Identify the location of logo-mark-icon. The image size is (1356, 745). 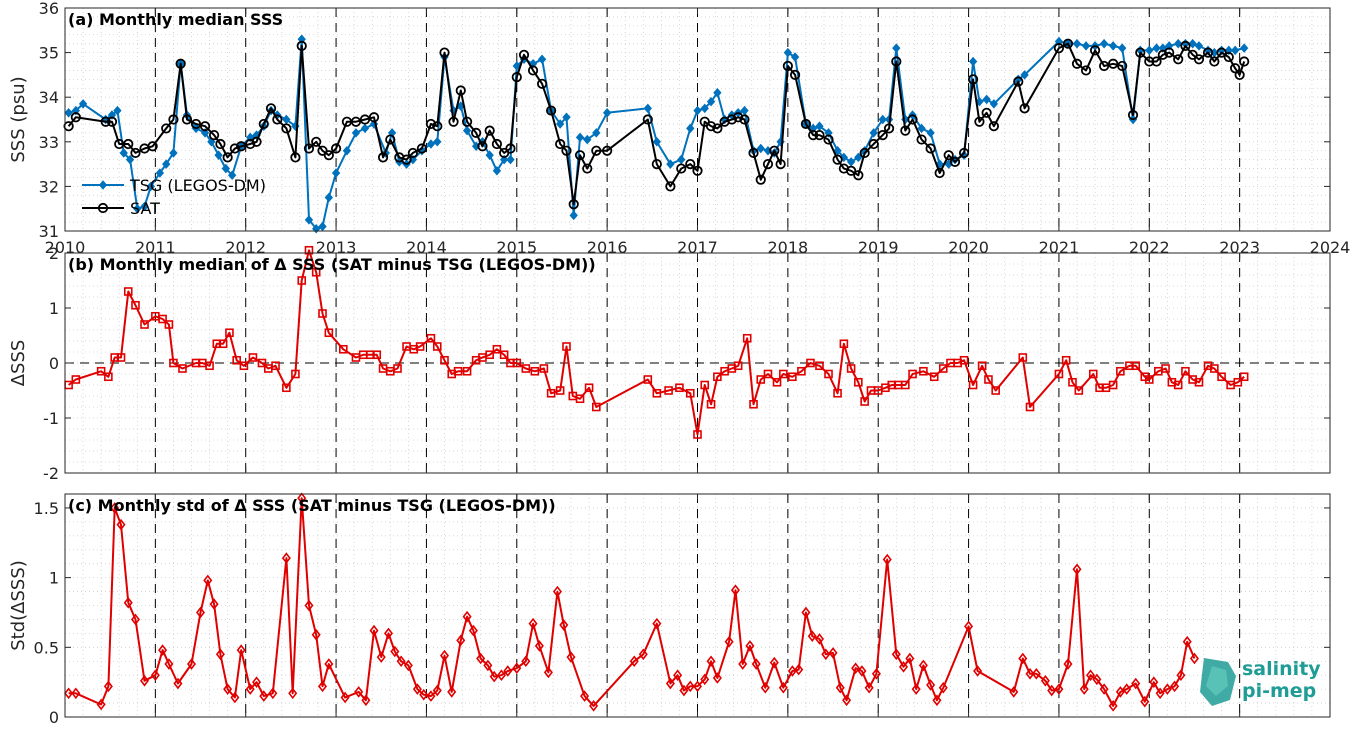
(1218, 682).